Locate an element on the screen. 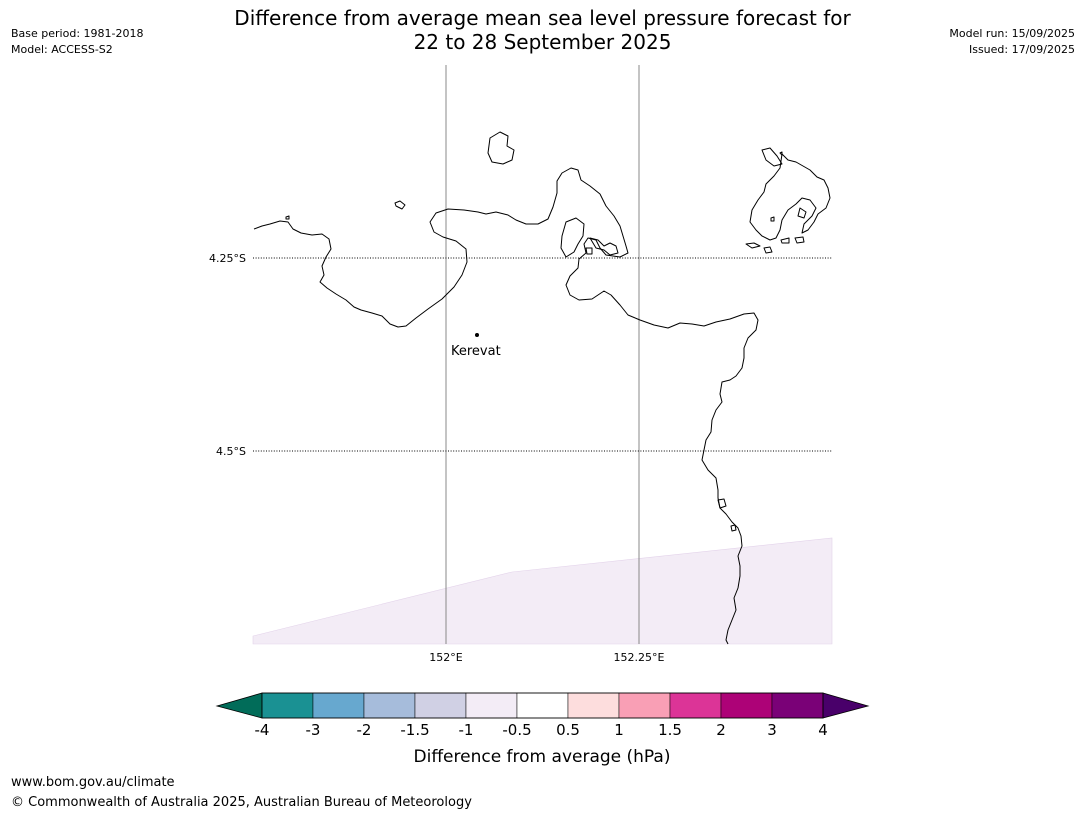 Image resolution: width=1085 pixels, height=816 pixels. kerevat-marker is located at coordinates (477, 335).